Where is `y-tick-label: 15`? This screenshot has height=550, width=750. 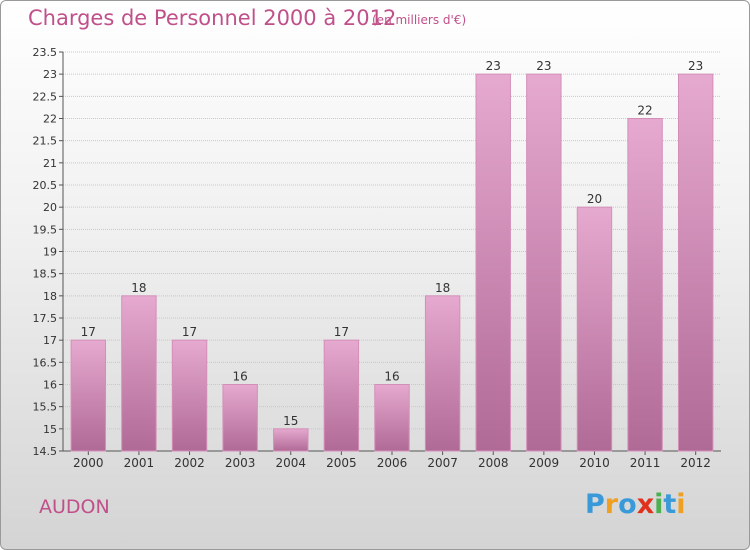
y-tick-label: 15 is located at coordinates (50, 429).